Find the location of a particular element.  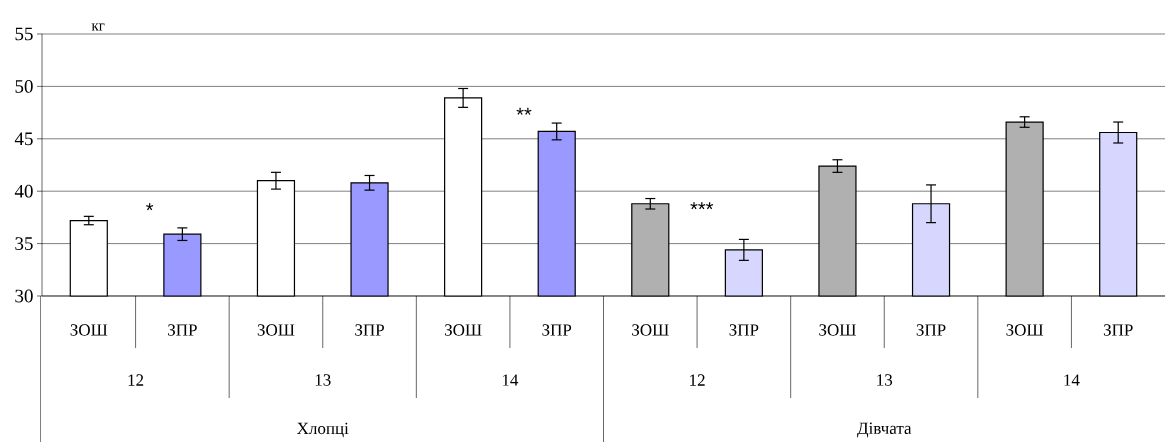

text: Хлопці is located at coordinates (323, 430).